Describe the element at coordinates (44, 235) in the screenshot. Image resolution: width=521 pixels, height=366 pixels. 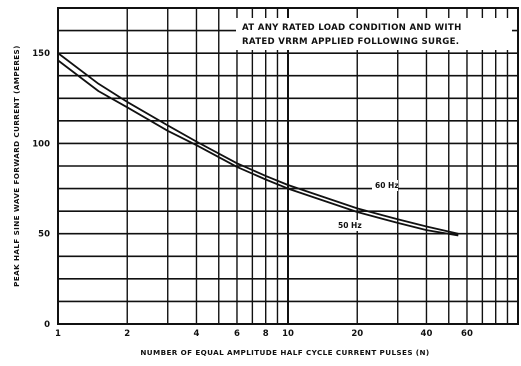
I see `y-tick-label: 50` at that location.